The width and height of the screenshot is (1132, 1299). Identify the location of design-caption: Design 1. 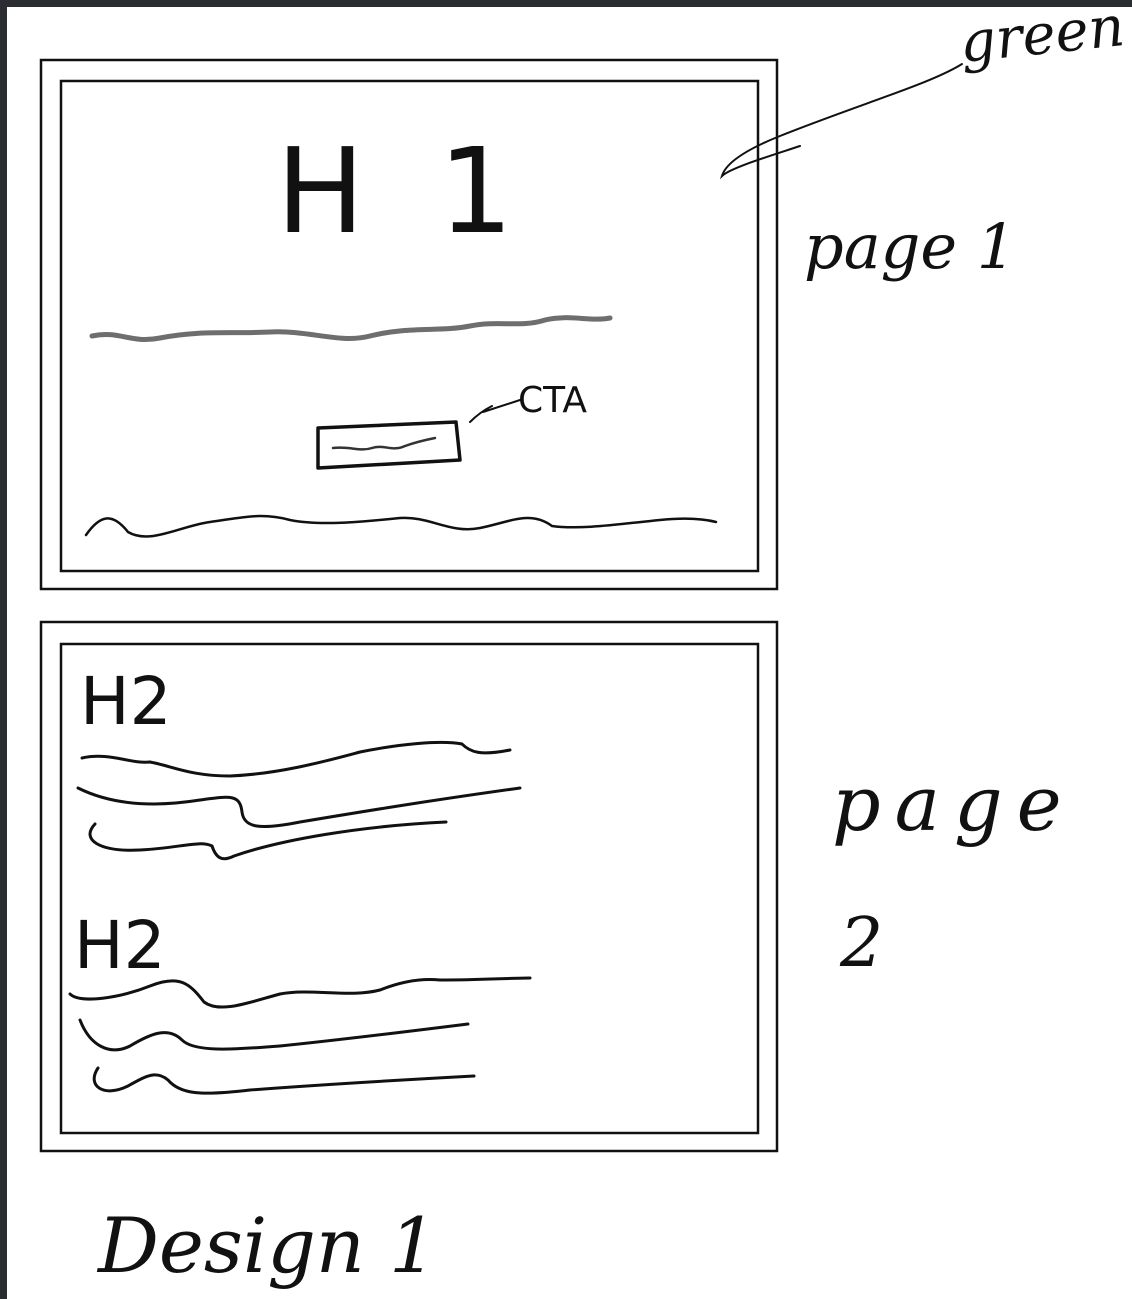
(266, 1245).